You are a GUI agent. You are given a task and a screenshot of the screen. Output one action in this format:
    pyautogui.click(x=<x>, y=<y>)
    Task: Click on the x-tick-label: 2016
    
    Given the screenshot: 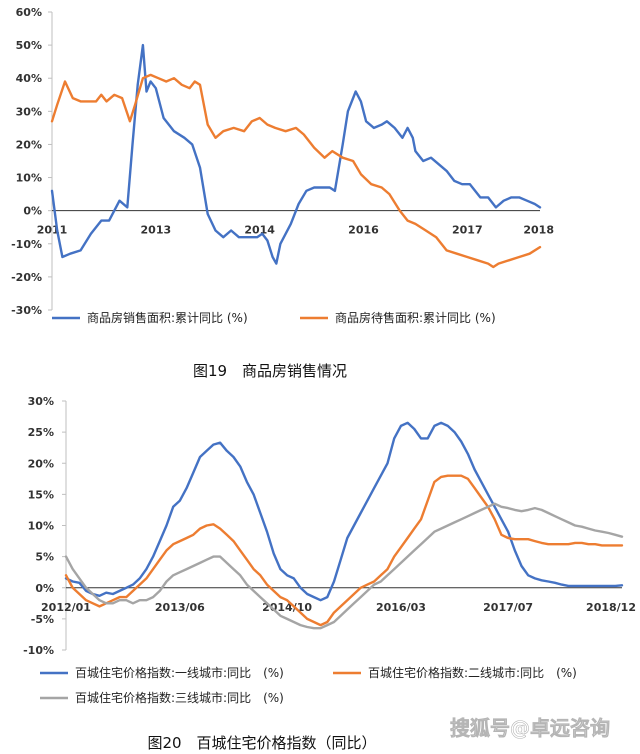 What is the action you would take?
    pyautogui.click(x=363, y=230)
    